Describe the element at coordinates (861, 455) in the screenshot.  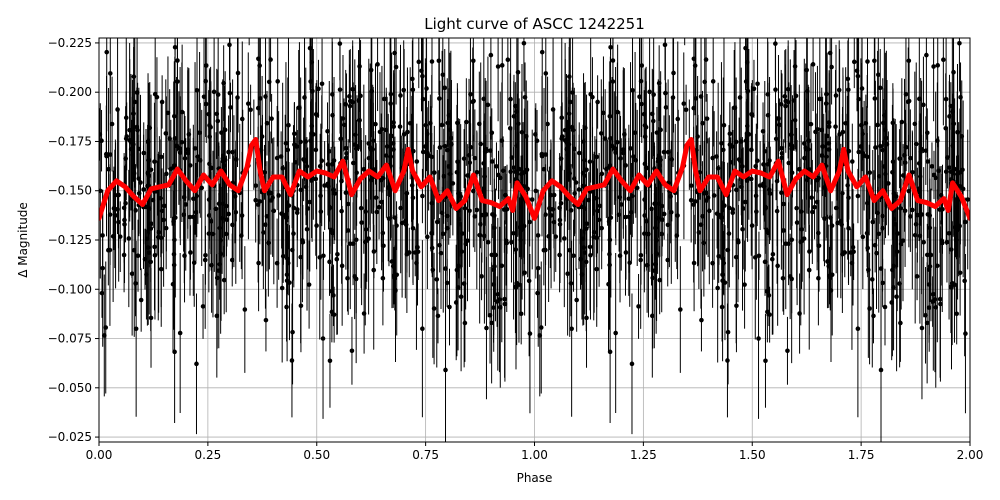
I see `x-tick-label: 1.75` at that location.